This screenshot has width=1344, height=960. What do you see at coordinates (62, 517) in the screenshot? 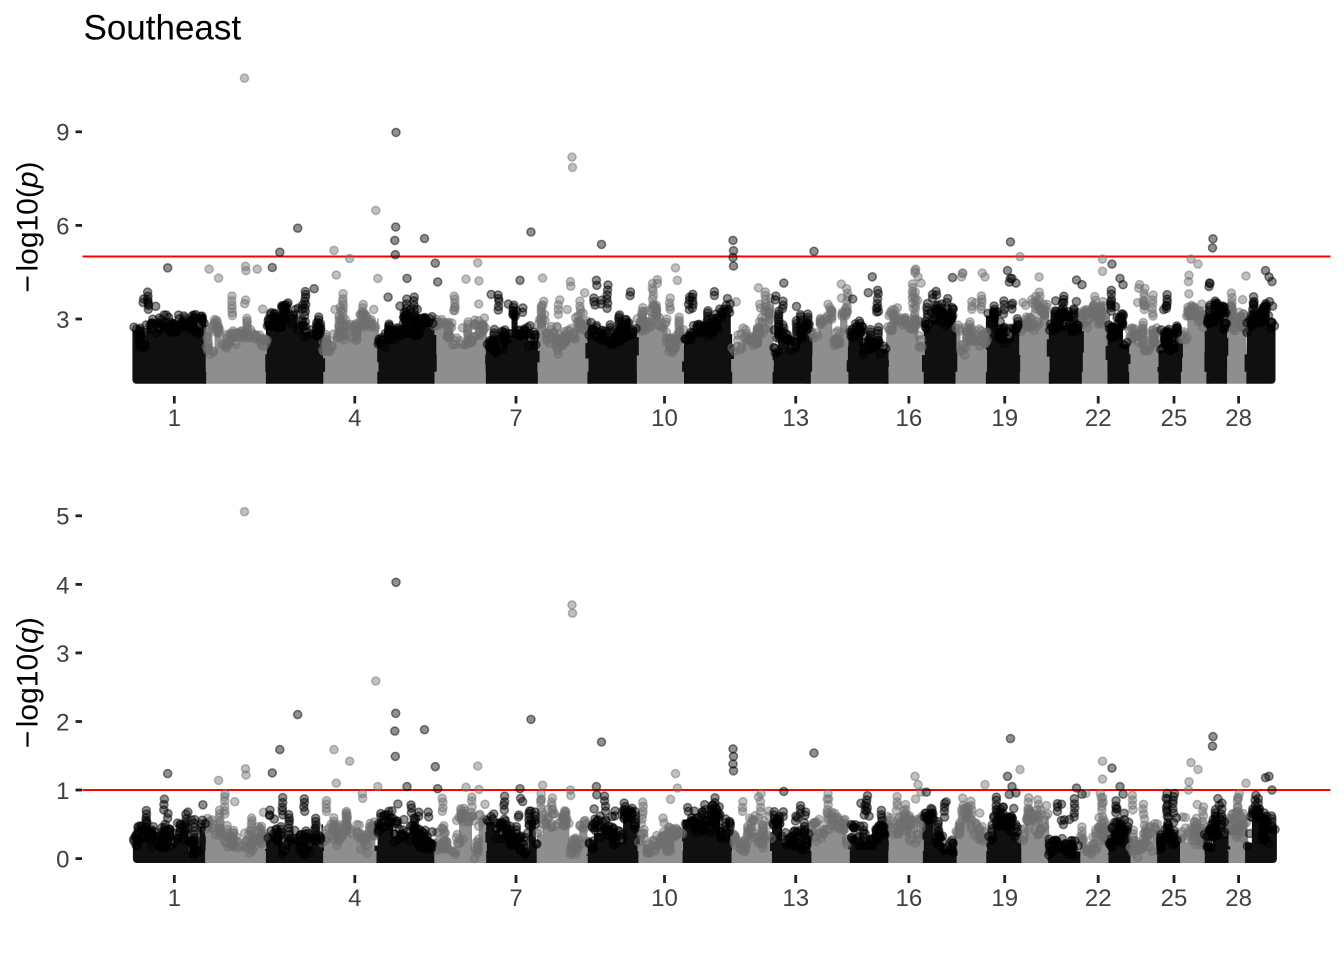
I see `svg-text: 5` at bounding box center [62, 517].